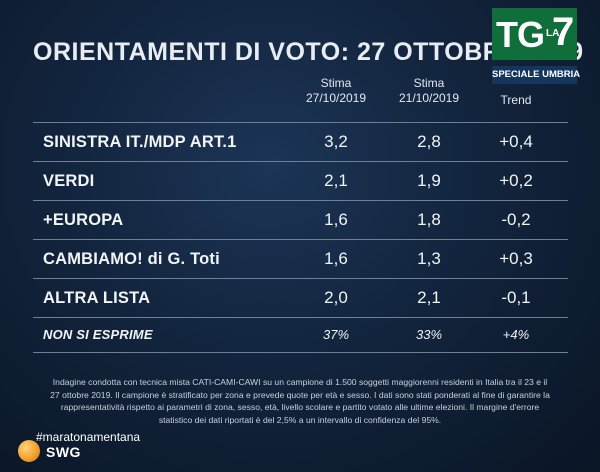 Image resolution: width=600 pixels, height=472 pixels. Describe the element at coordinates (429, 258) in the screenshot. I see `previous-estimate: 1,3` at that location.